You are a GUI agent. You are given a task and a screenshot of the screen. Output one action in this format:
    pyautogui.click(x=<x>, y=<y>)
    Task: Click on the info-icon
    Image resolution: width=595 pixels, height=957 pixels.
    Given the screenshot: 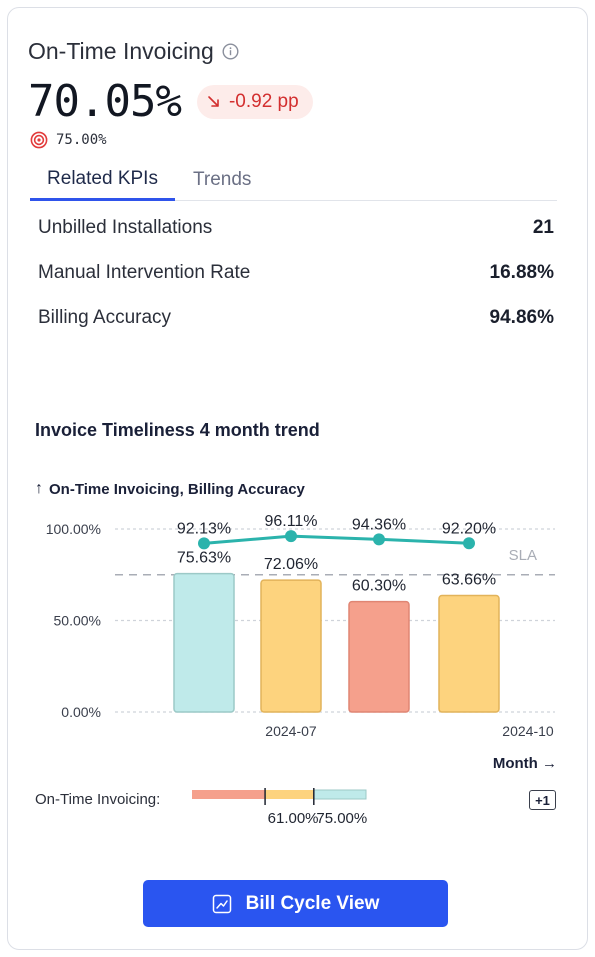 What is the action you would take?
    pyautogui.click(x=230, y=51)
    